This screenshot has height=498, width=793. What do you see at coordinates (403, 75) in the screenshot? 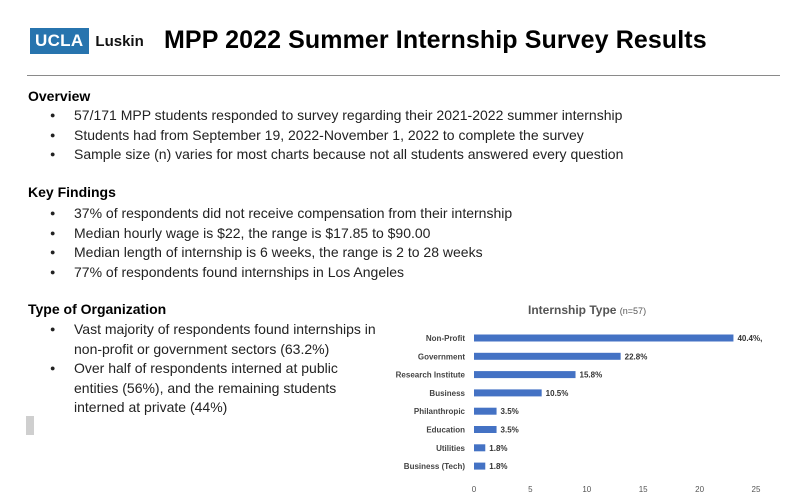
I see `title-divider` at bounding box center [403, 75].